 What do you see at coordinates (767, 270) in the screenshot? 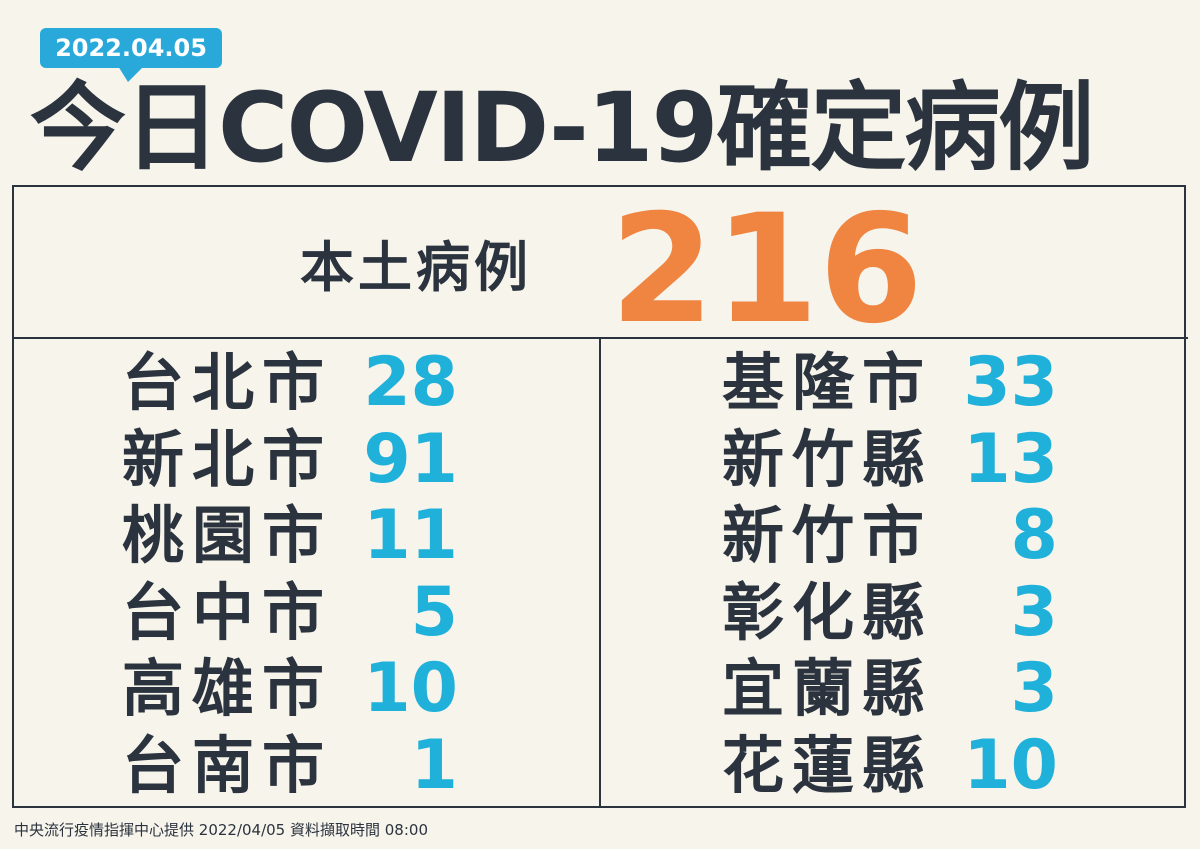
I see `local-total: 216` at bounding box center [767, 270].